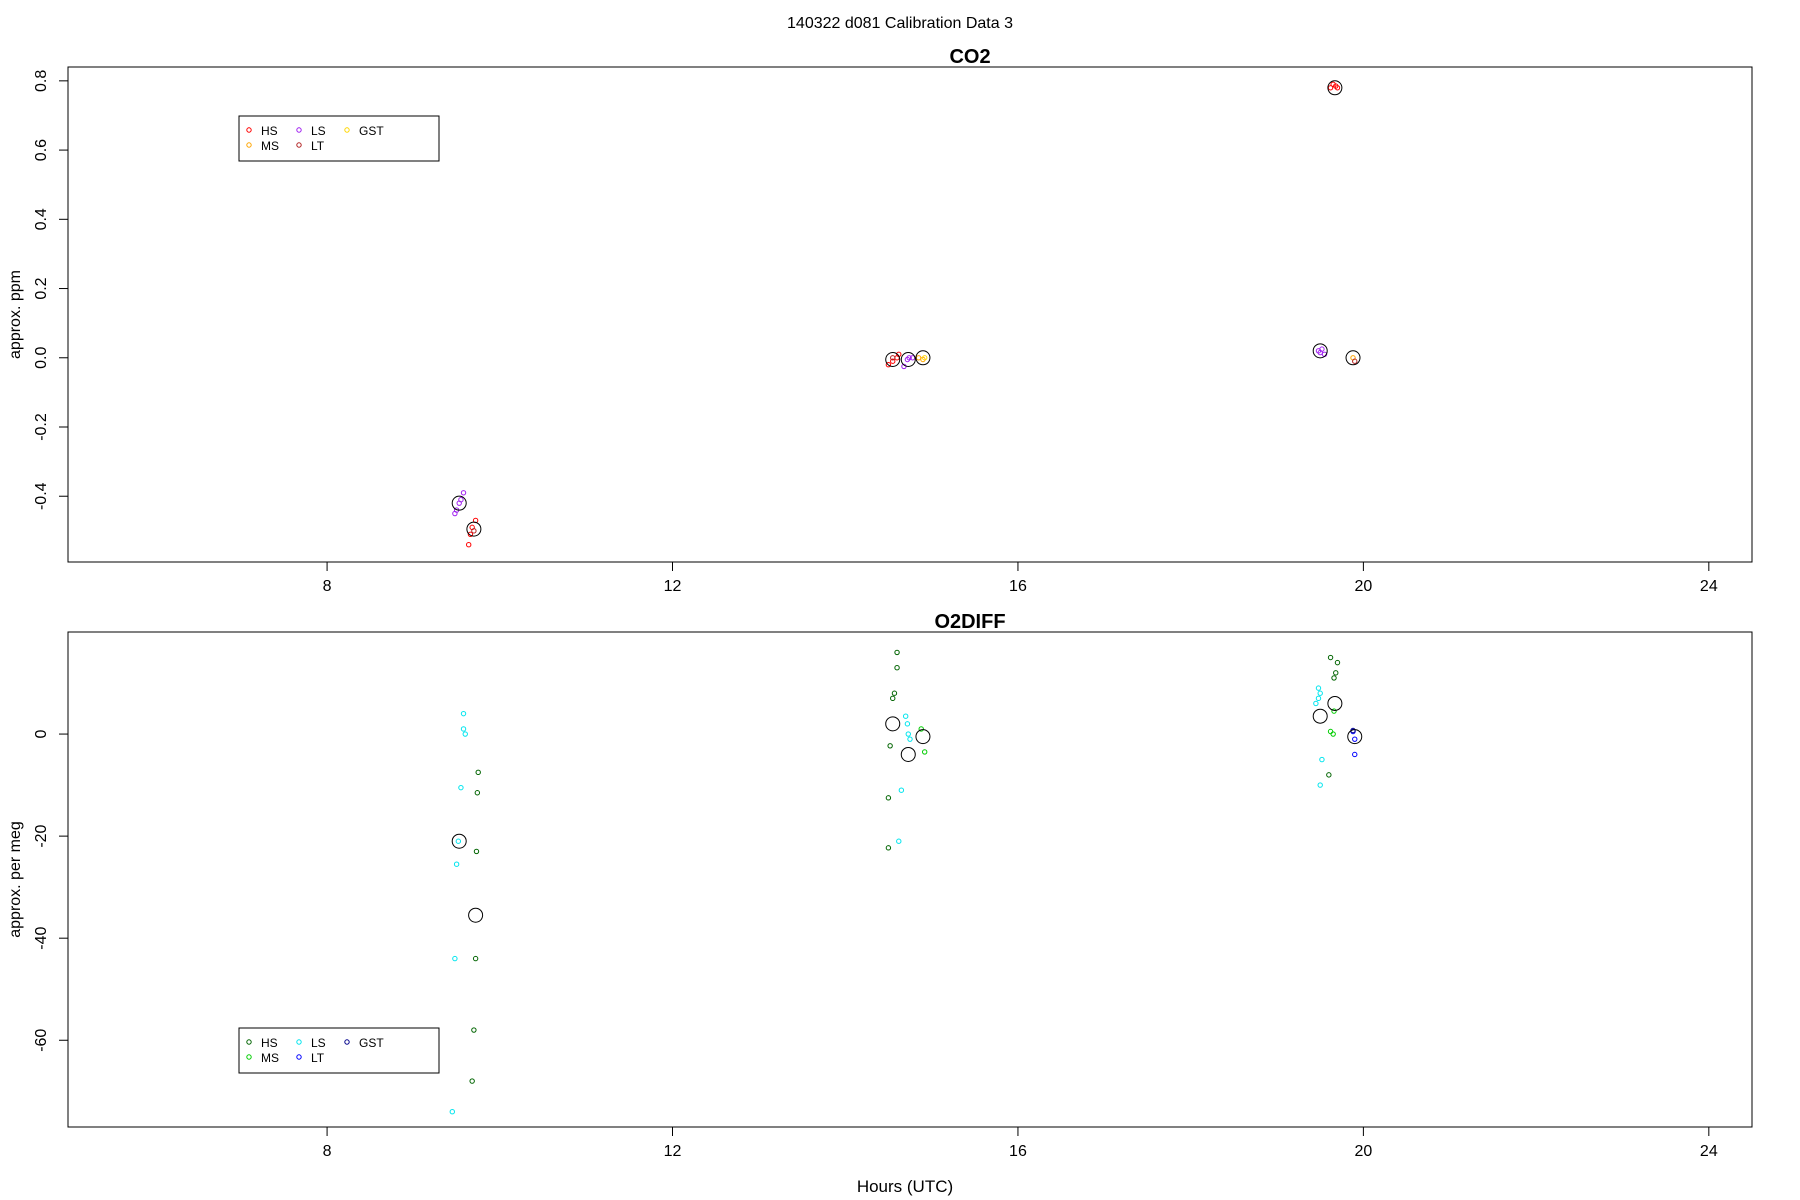  I want to click on y-tick-label: 0.4, so click(41, 219).